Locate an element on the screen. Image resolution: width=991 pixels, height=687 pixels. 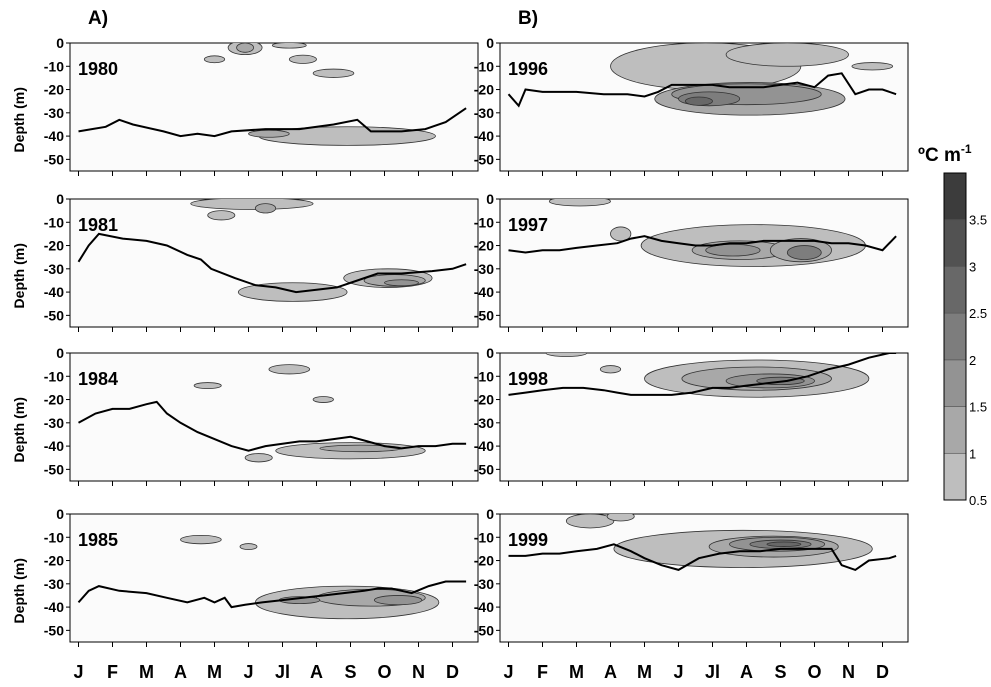
month-label: D is located at coordinates (452, 672).